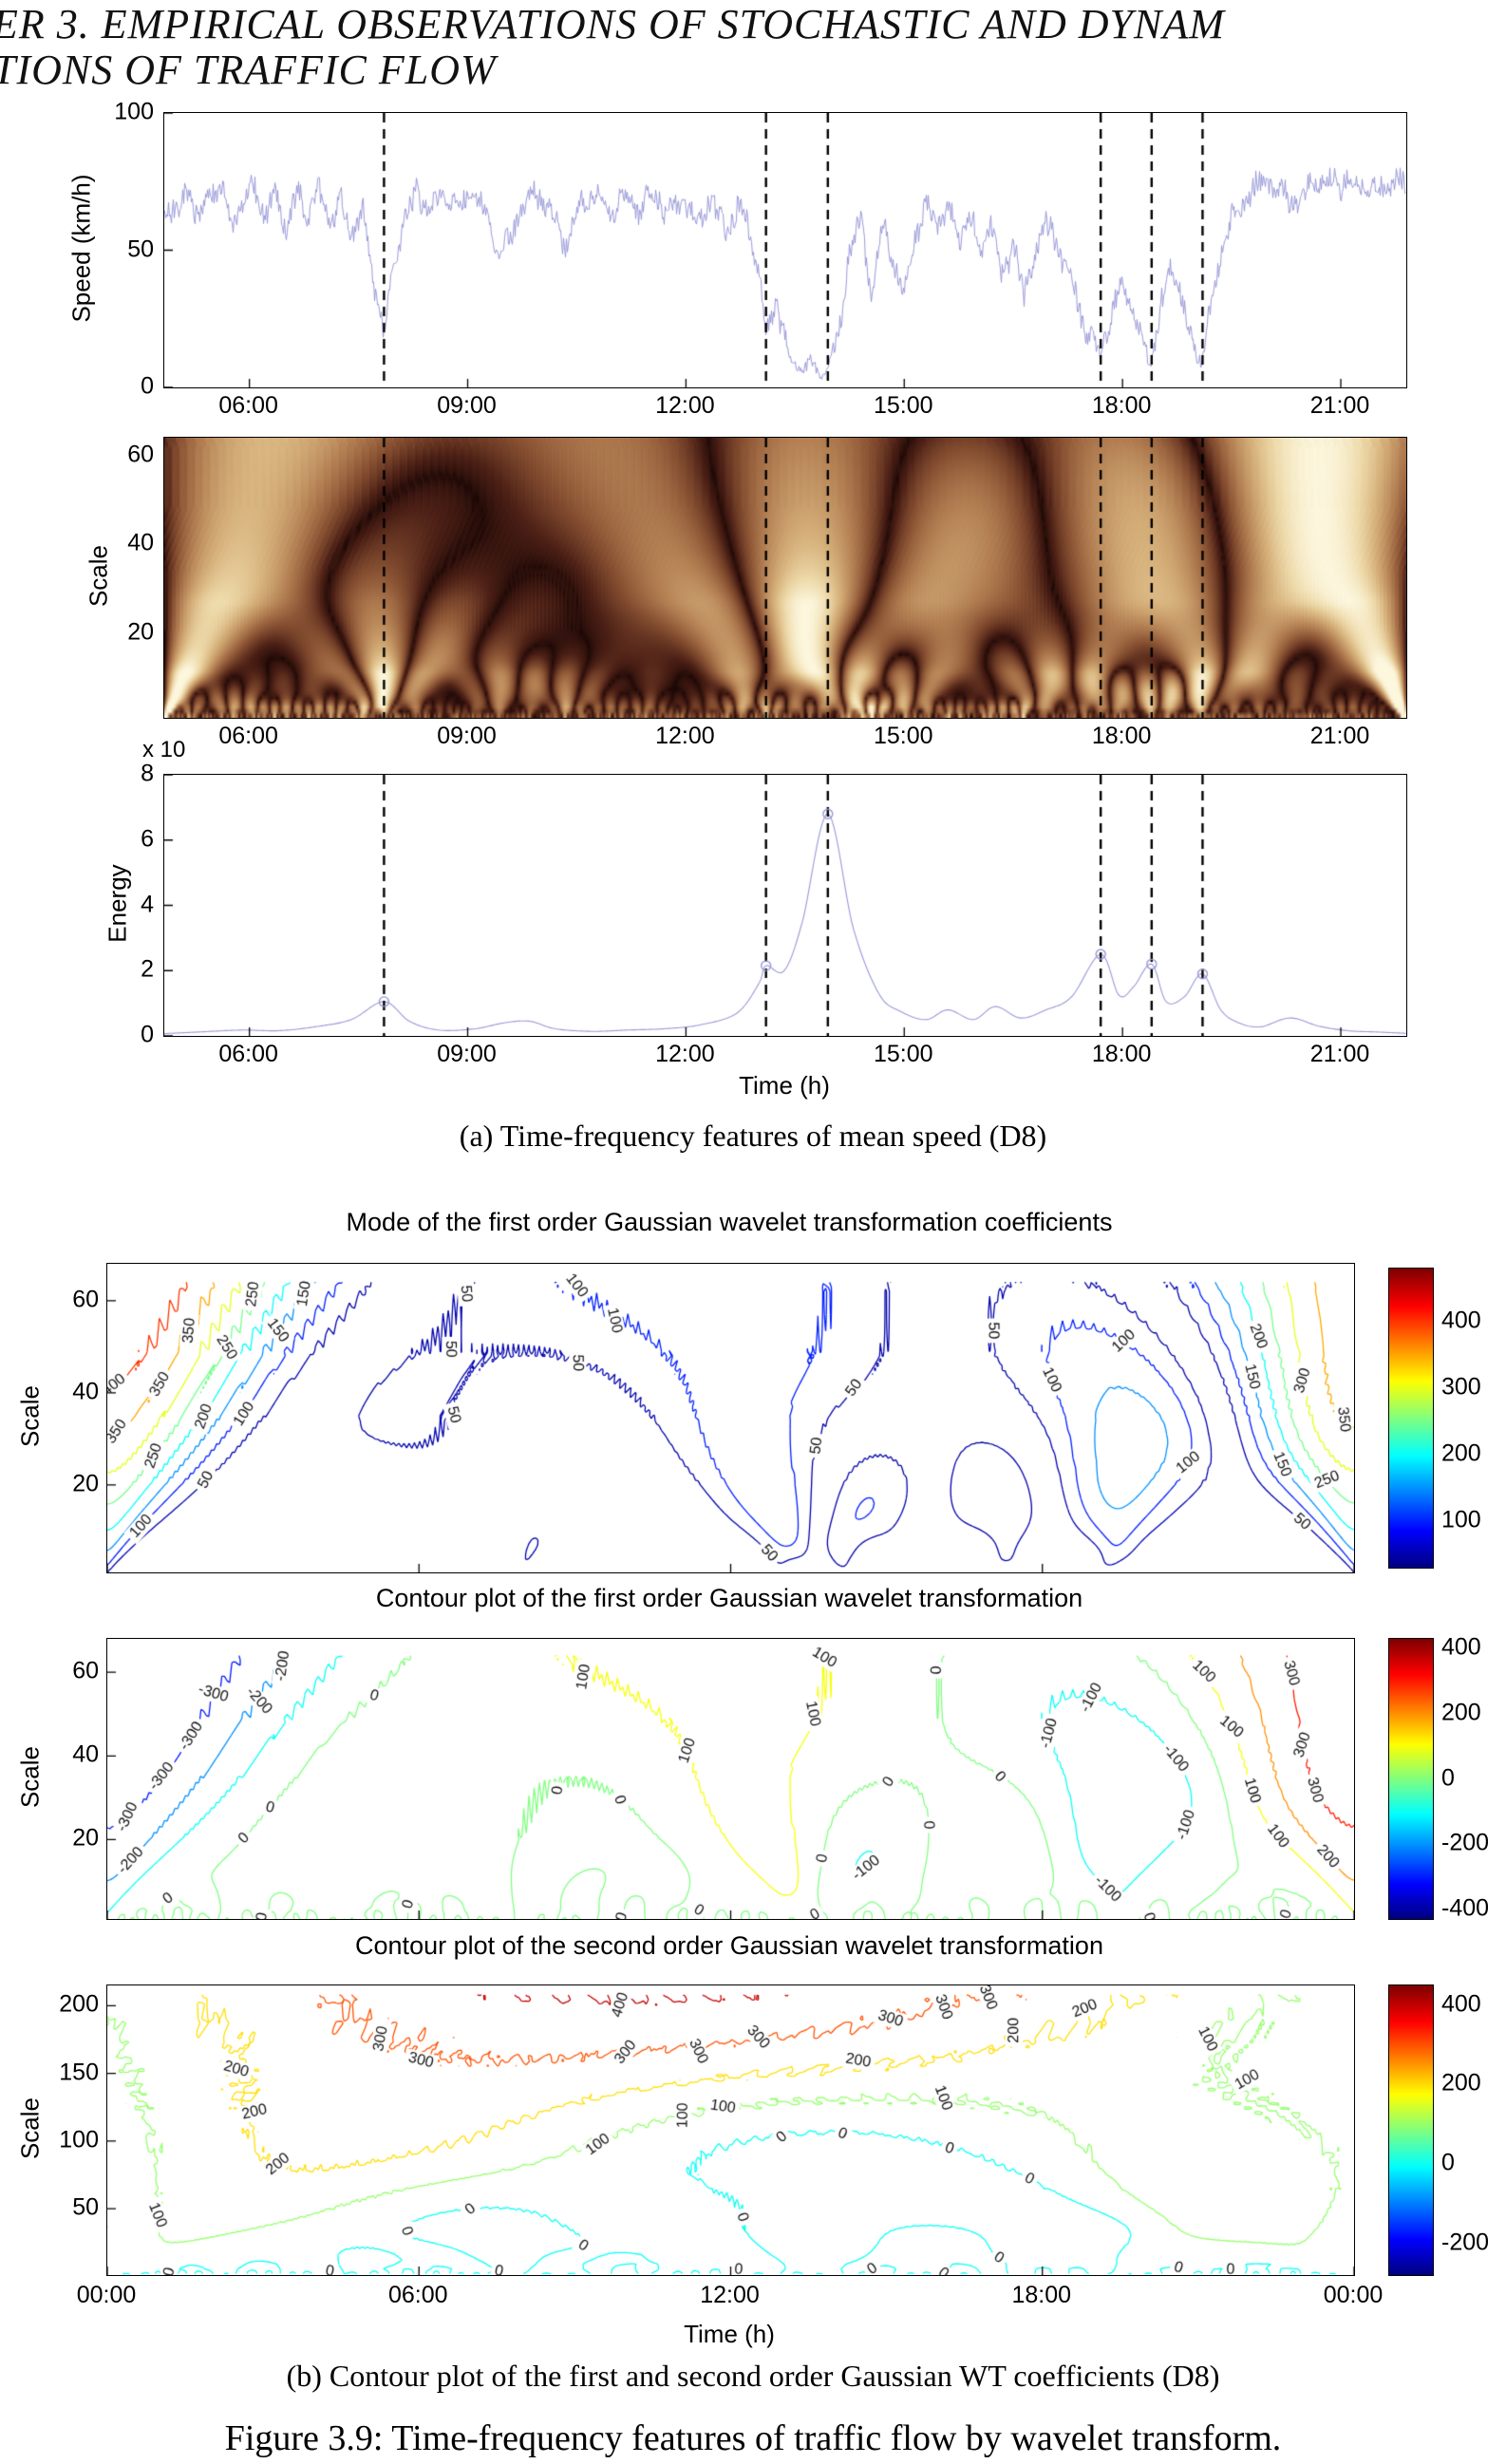 Image resolution: width=1506 pixels, height=2464 pixels. I want to click on contour-g1-canvas, so click(730, 1779).